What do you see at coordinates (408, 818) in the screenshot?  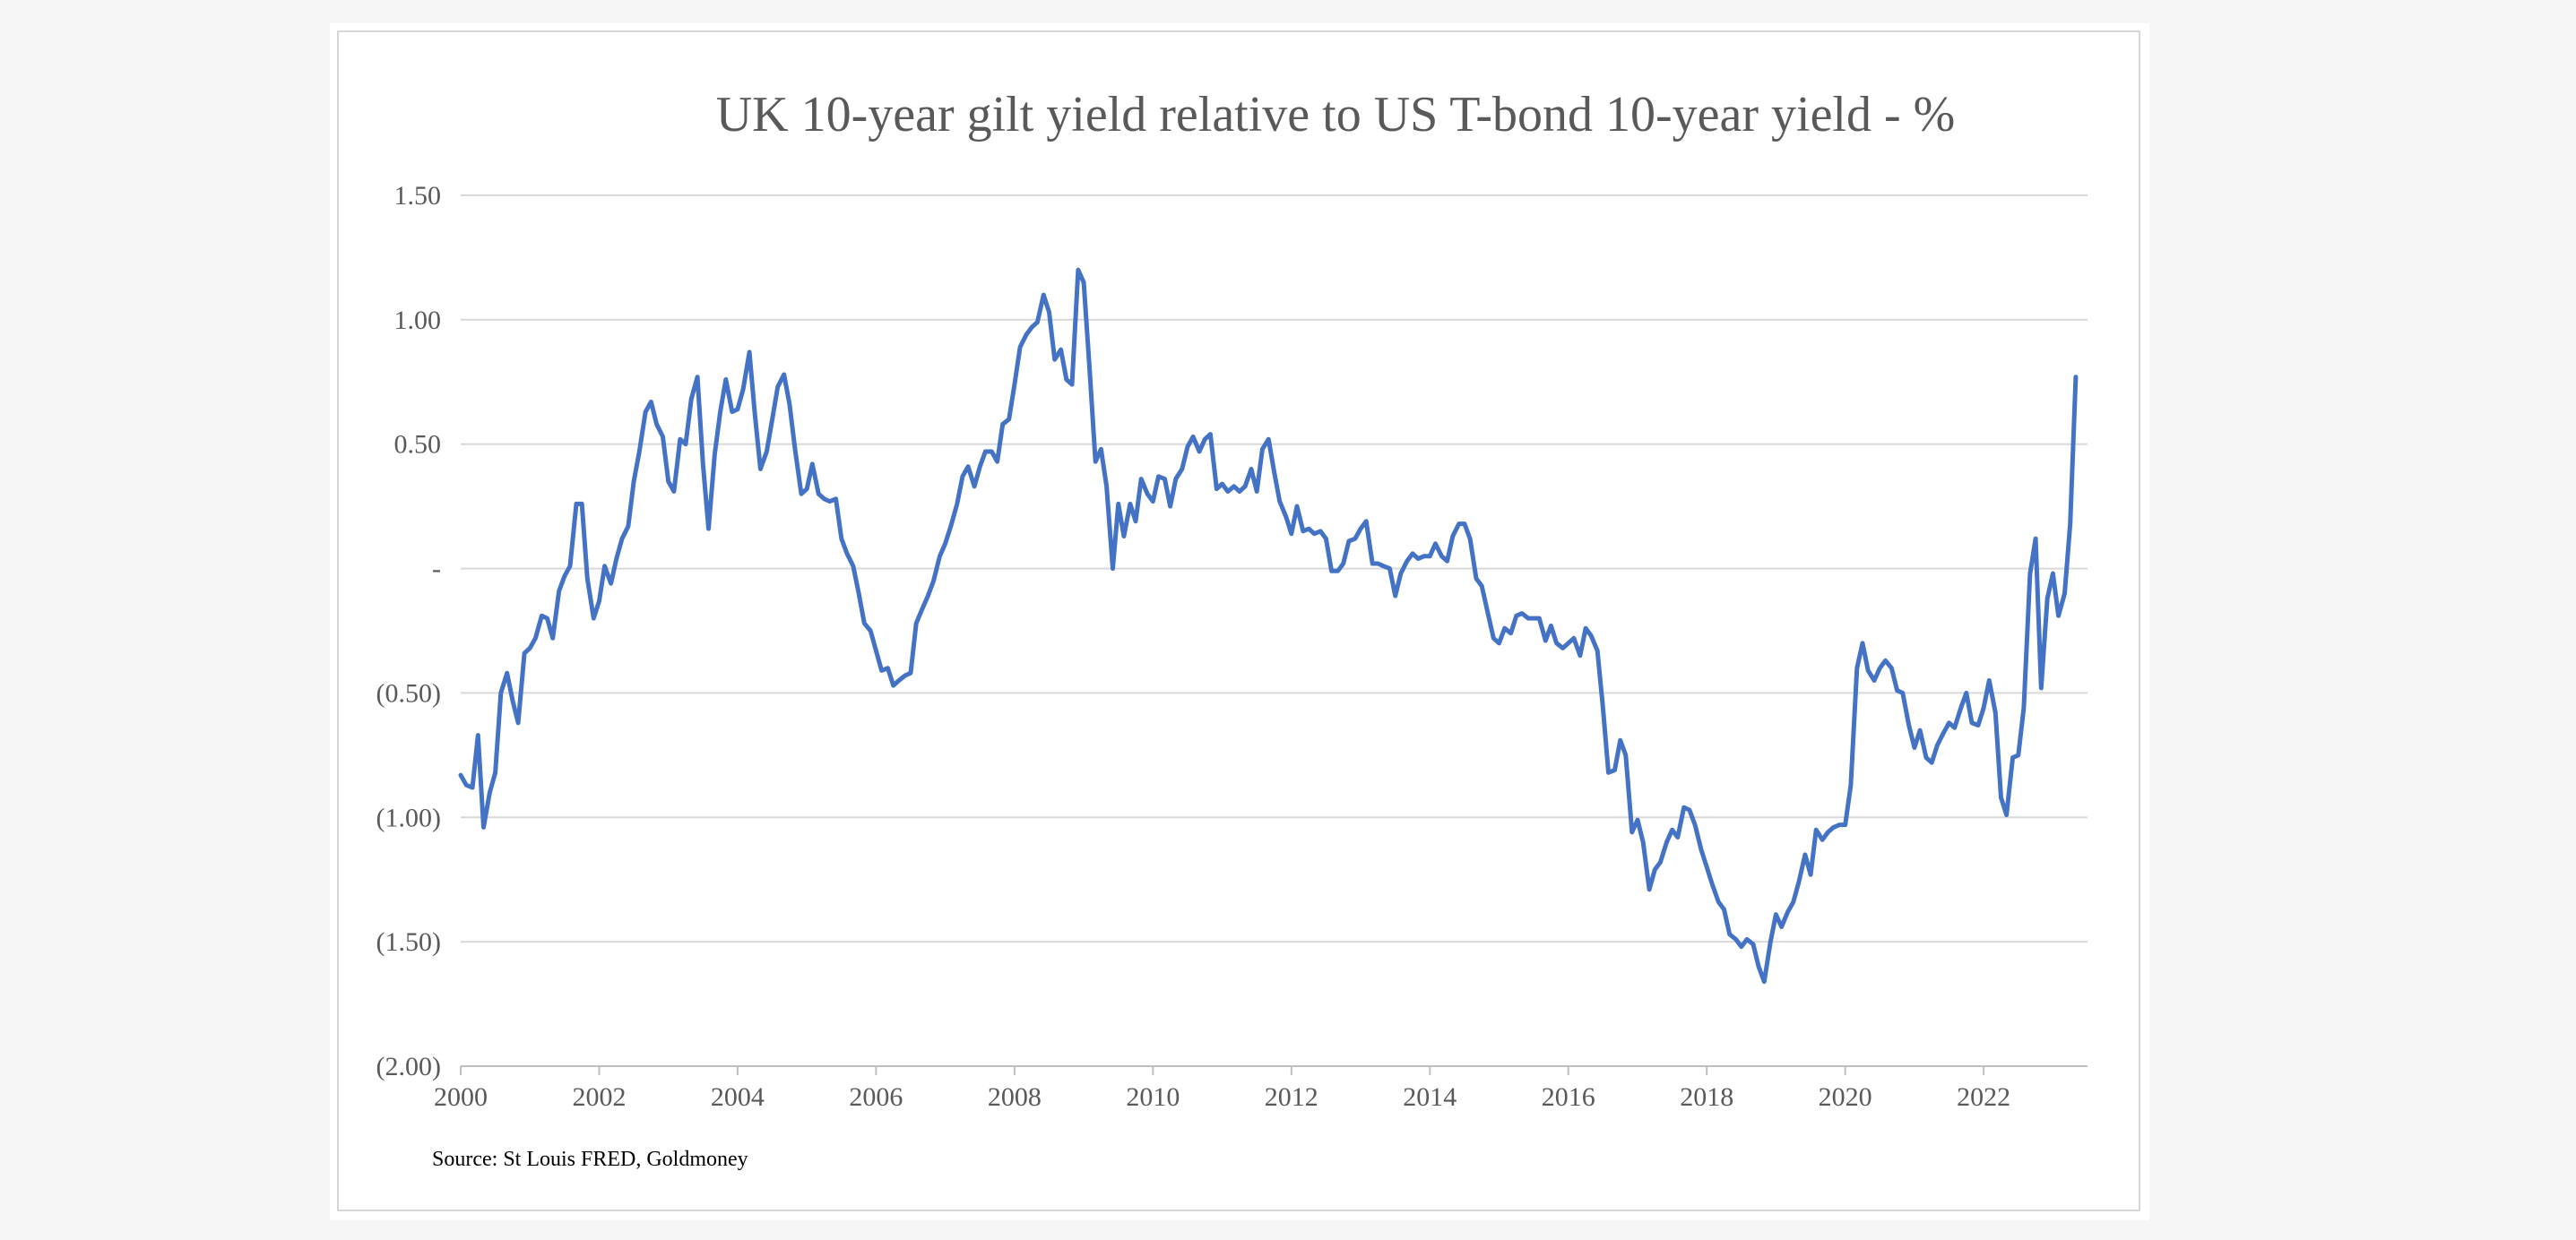 I see `y-tick-label: (1.00)` at bounding box center [408, 818].